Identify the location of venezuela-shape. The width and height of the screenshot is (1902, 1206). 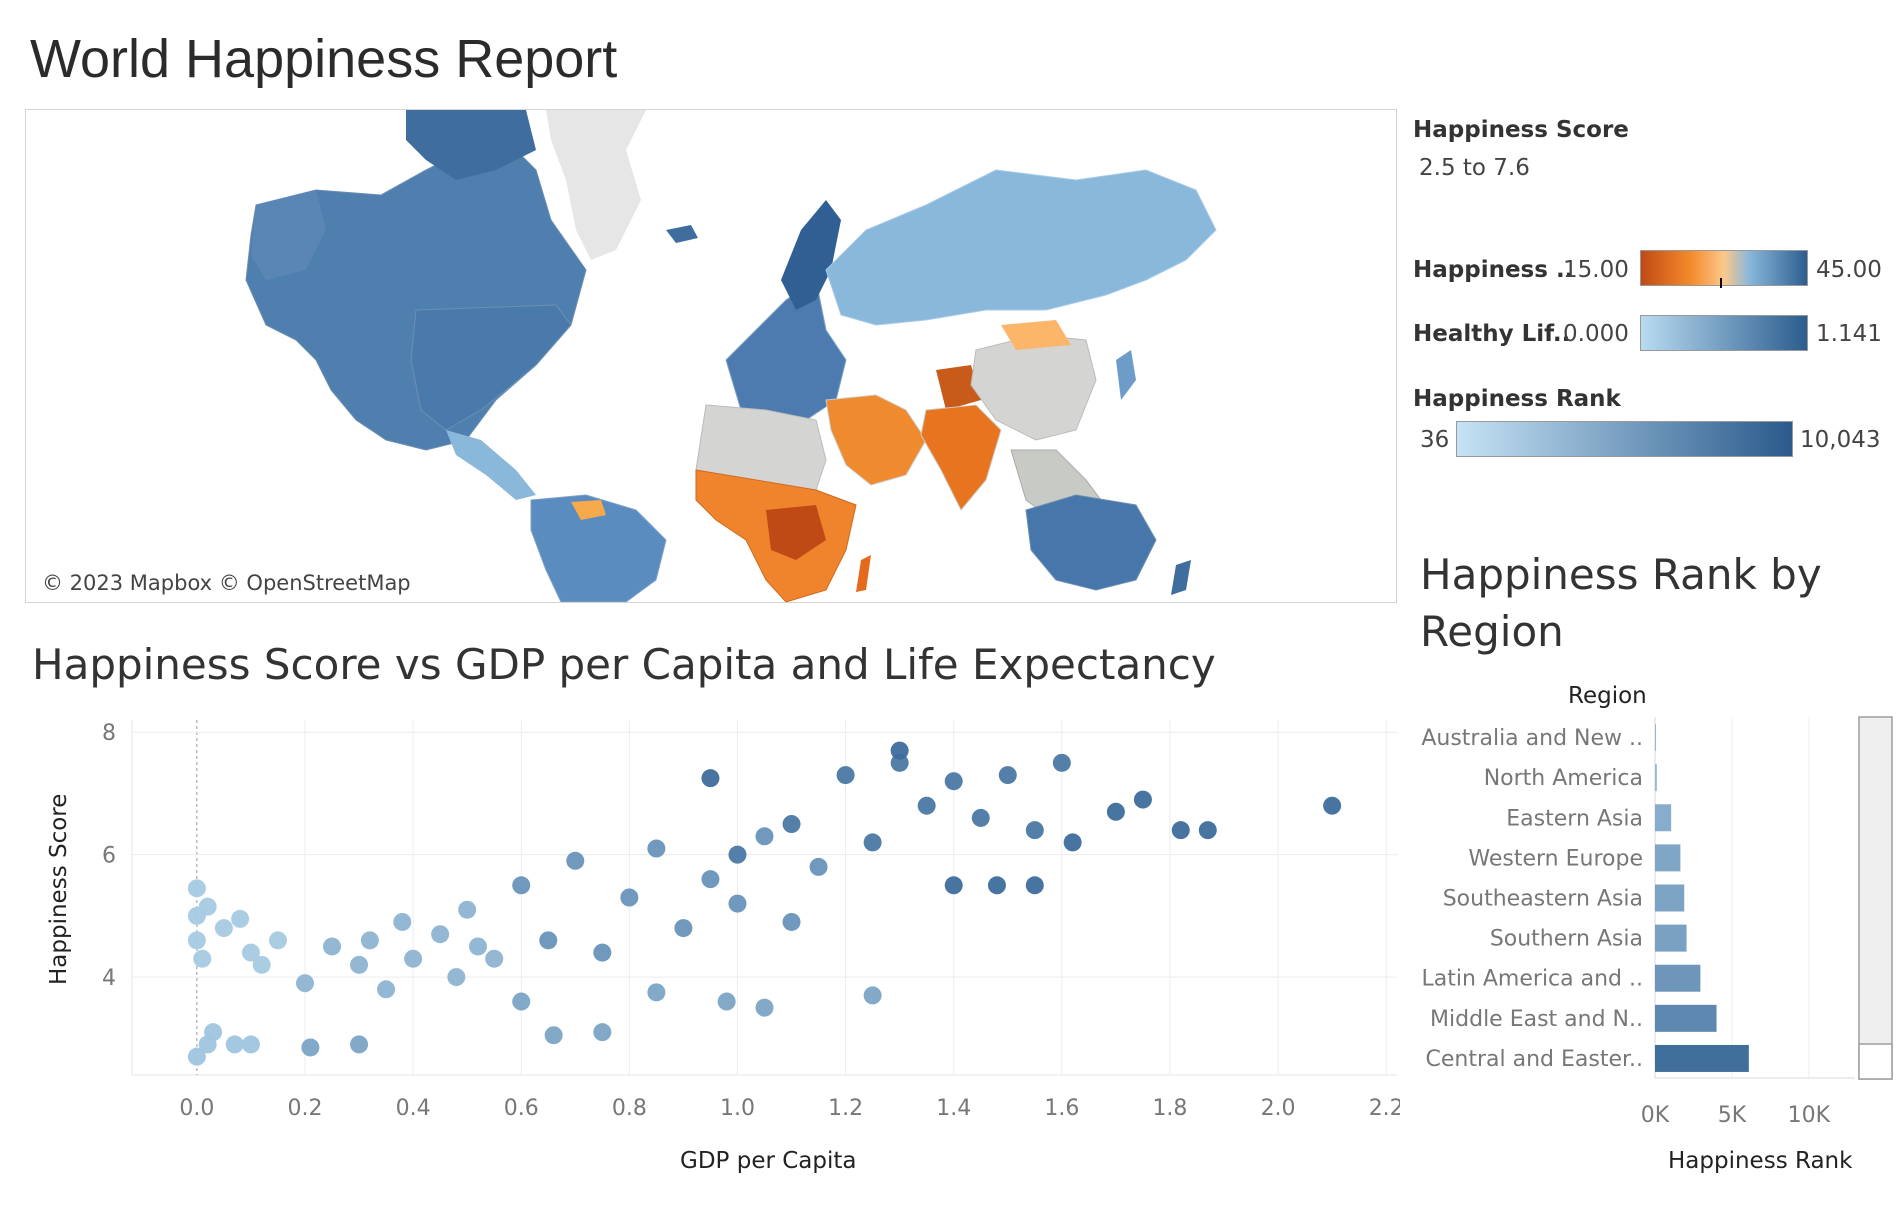
(588, 510).